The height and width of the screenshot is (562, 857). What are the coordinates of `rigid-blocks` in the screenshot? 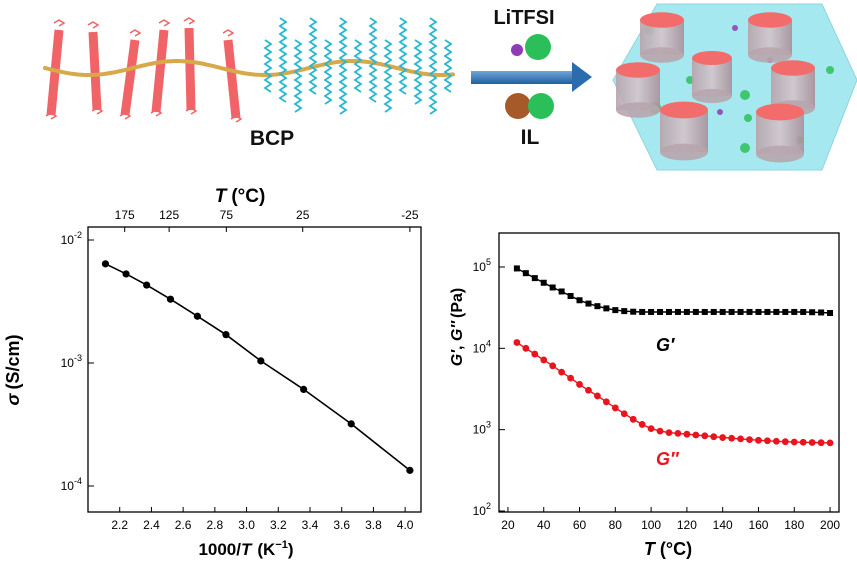 It's located at (144, 70).